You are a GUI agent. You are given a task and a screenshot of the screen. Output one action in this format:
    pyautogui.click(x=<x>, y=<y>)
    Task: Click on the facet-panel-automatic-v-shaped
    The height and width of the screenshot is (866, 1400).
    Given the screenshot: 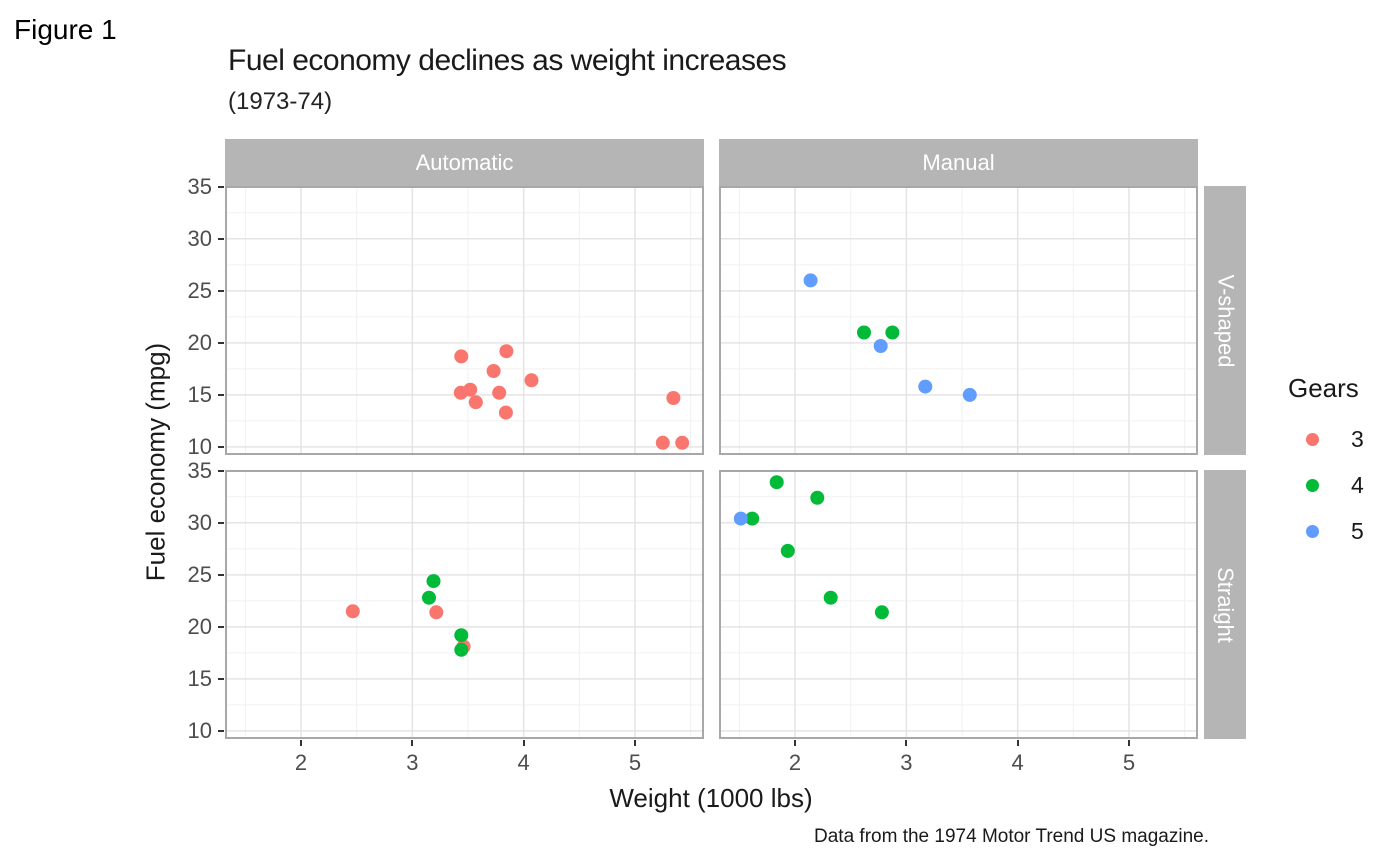 What is the action you would take?
    pyautogui.click(x=464, y=320)
    